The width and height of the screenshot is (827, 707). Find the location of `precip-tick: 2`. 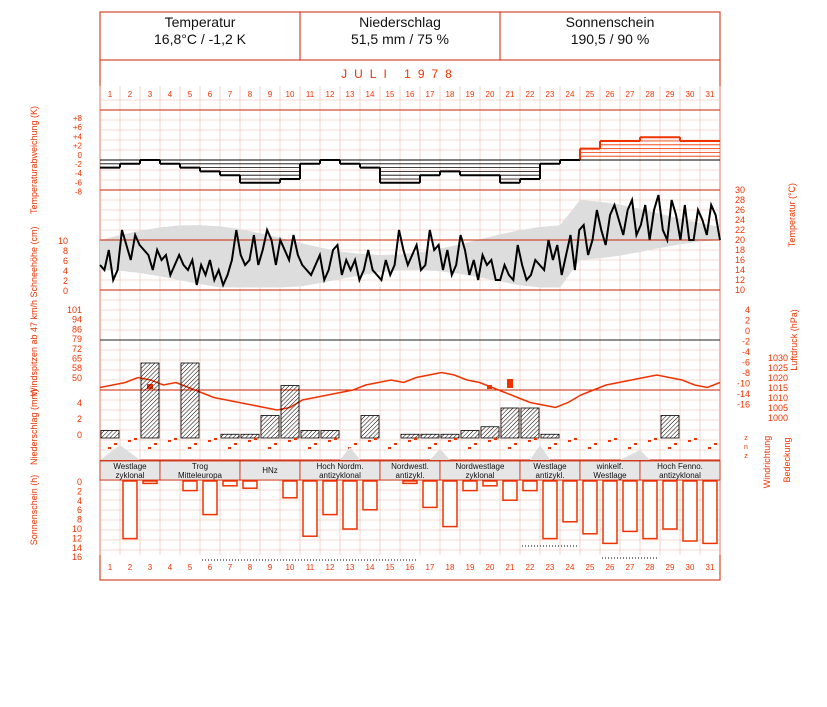

precip-tick: 2 is located at coordinates (79, 419).